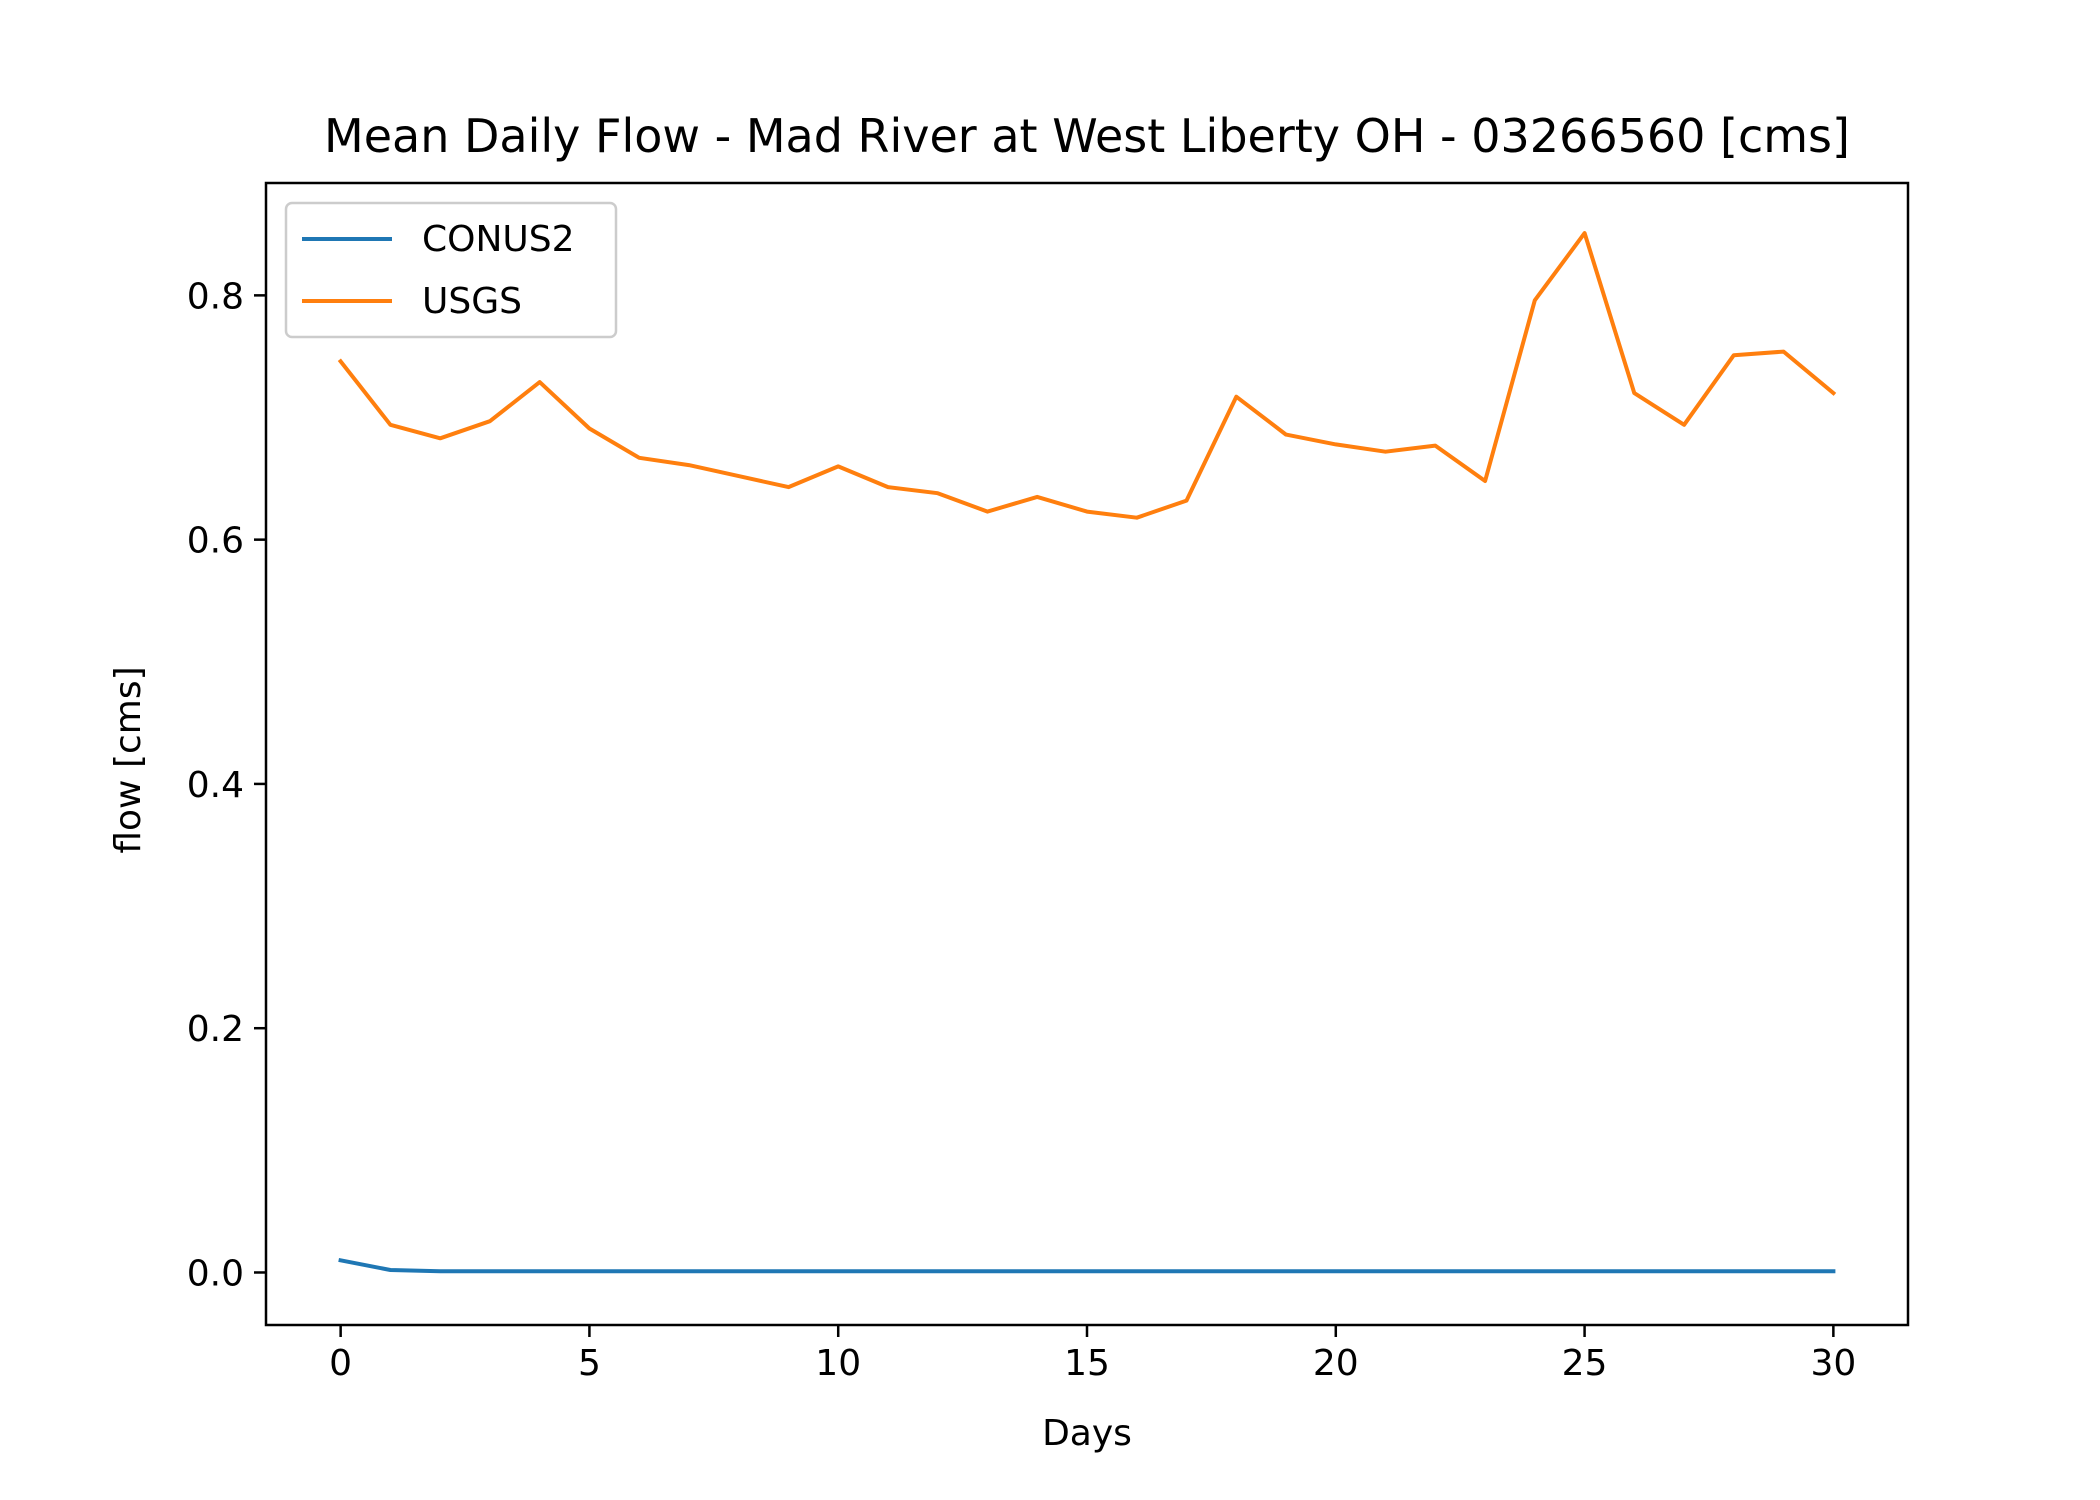  I want to click on x-tick-label: 10, so click(838, 1363).